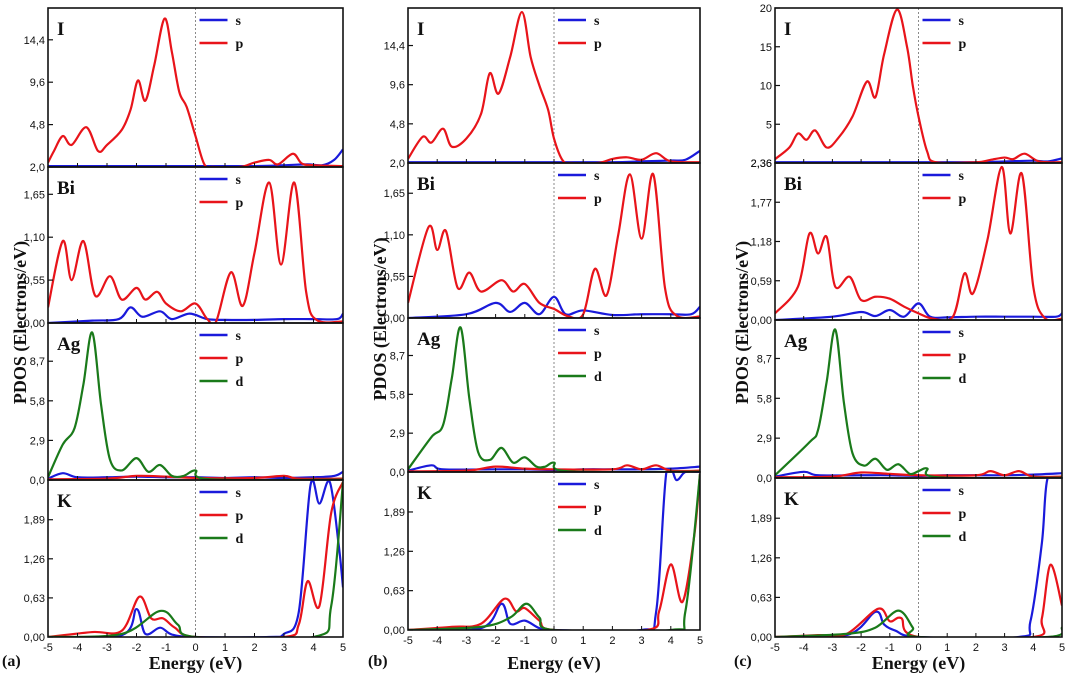 The image size is (1065, 679). What do you see at coordinates (947, 648) in the screenshot?
I see `x-tick-label: 1` at bounding box center [947, 648].